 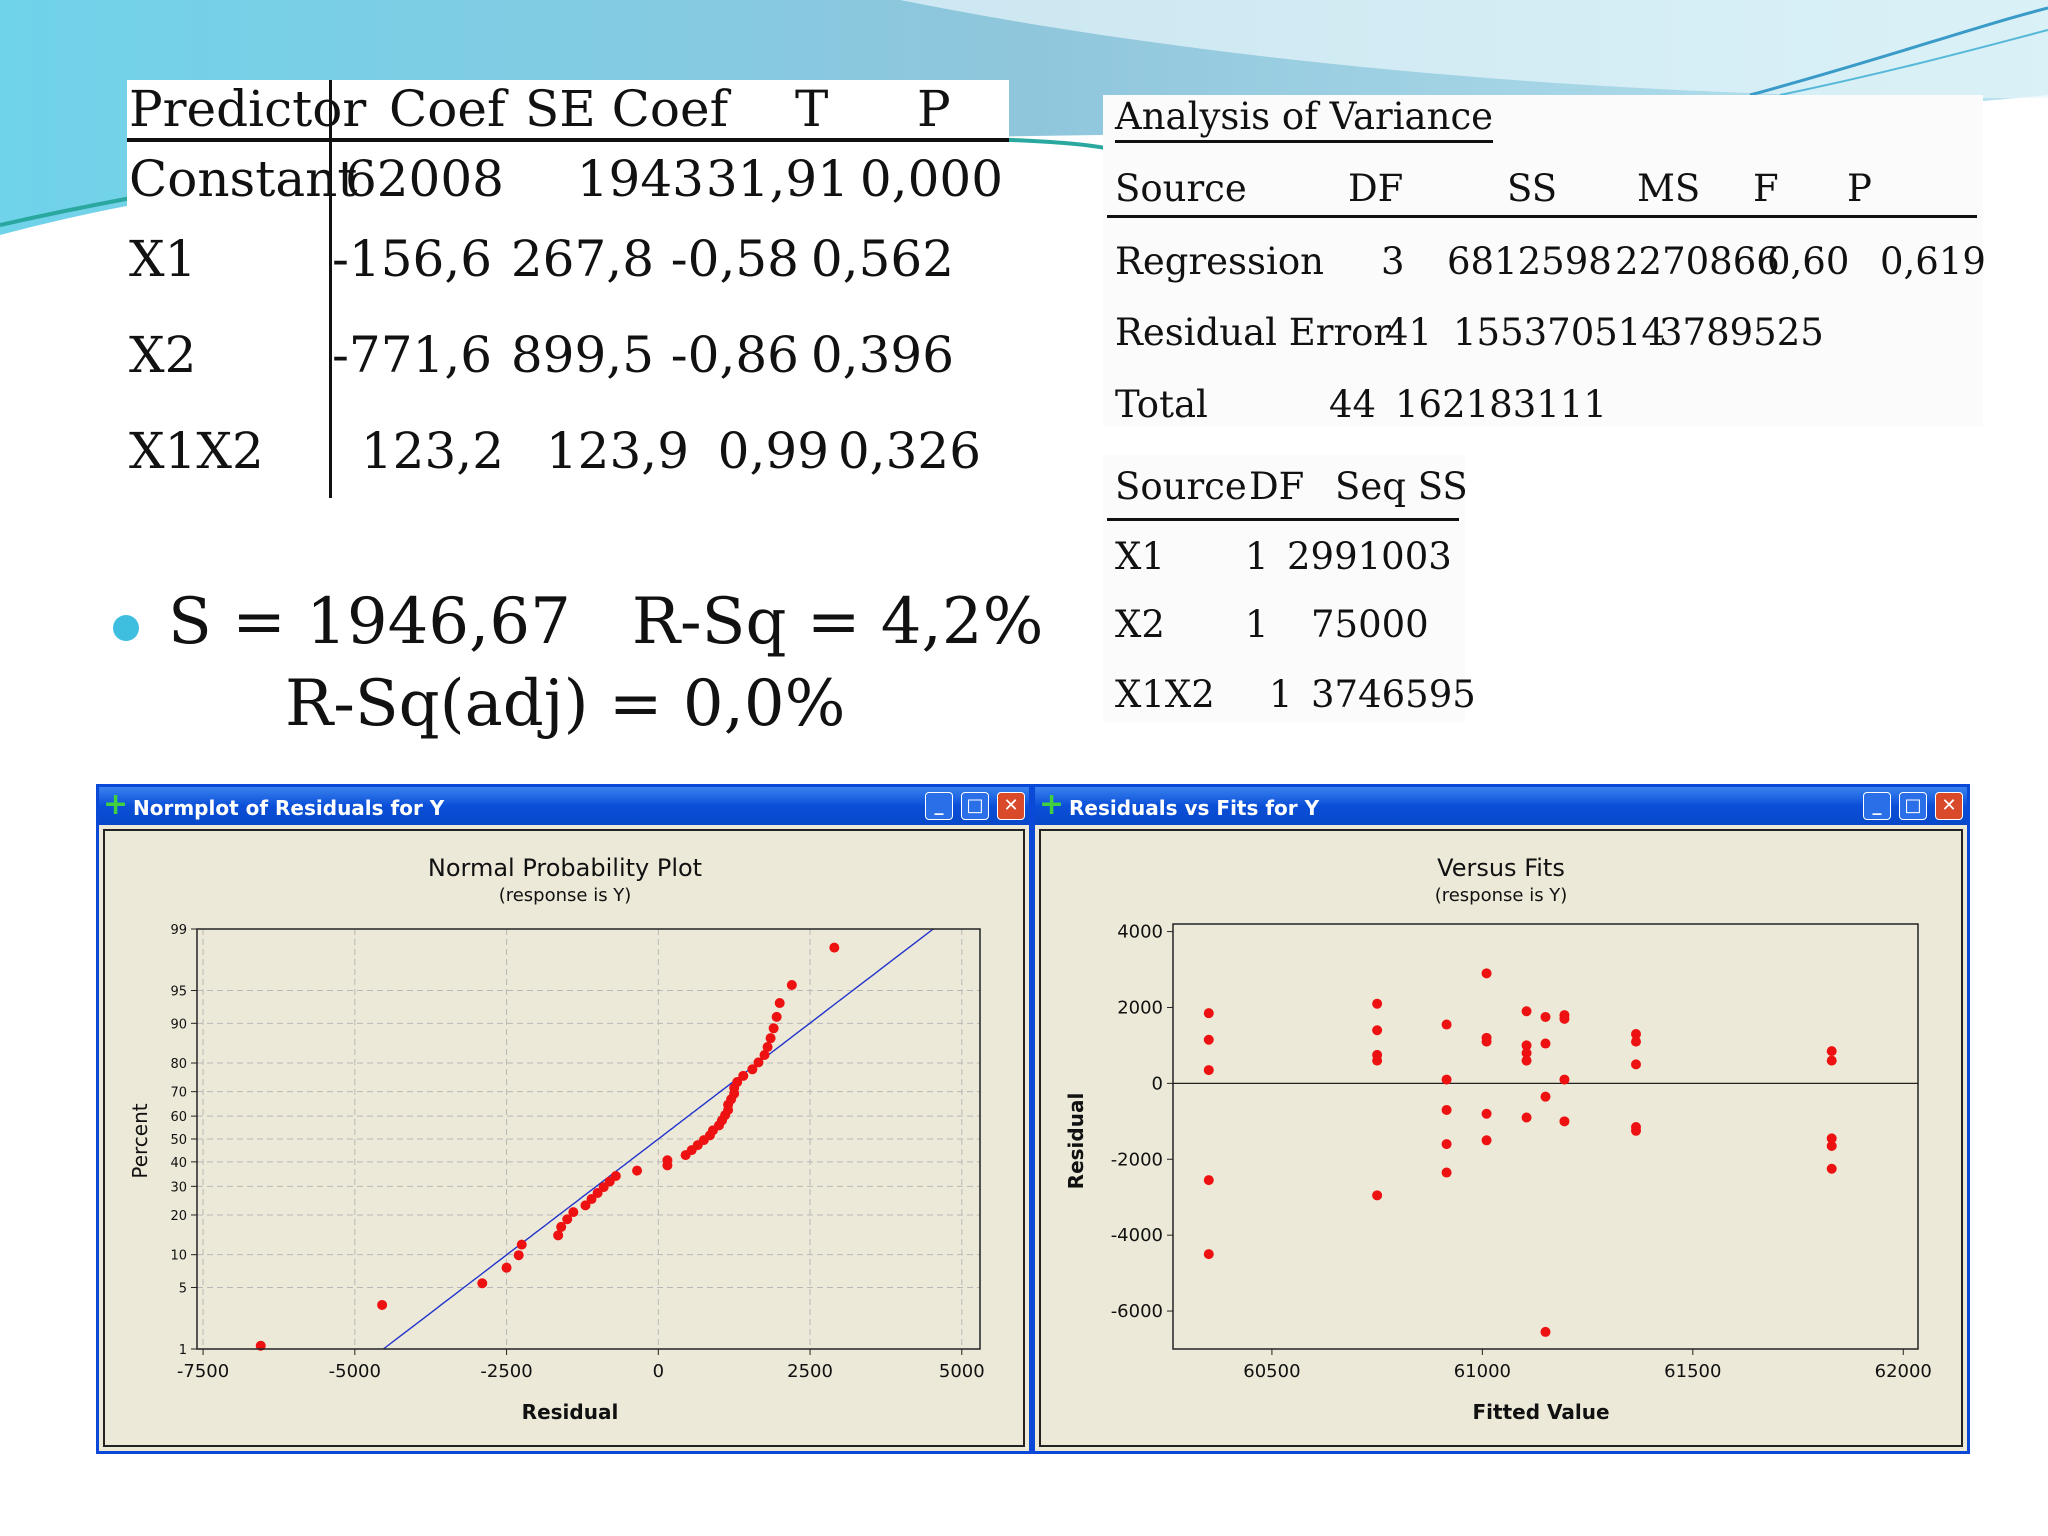 What do you see at coordinates (1697, 261) in the screenshot?
I see `anova-ms-cell: 2270866` at bounding box center [1697, 261].